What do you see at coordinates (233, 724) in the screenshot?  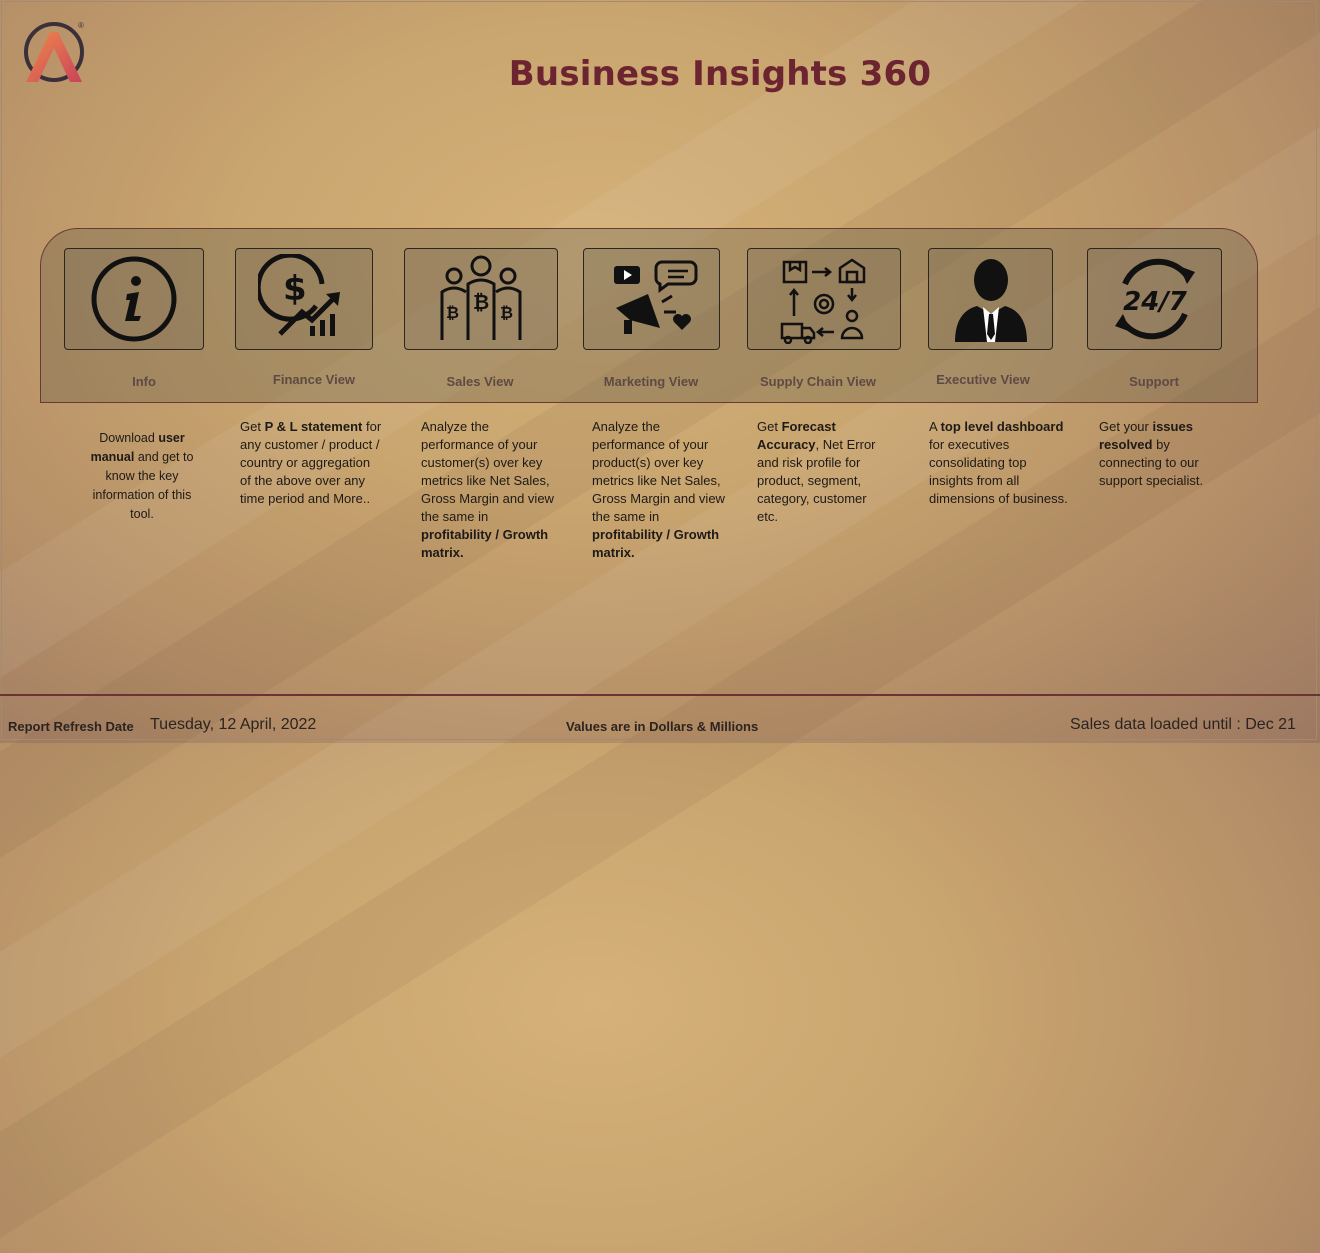 I see `refresh-date-value: Tuesday, 12 April, 2022` at bounding box center [233, 724].